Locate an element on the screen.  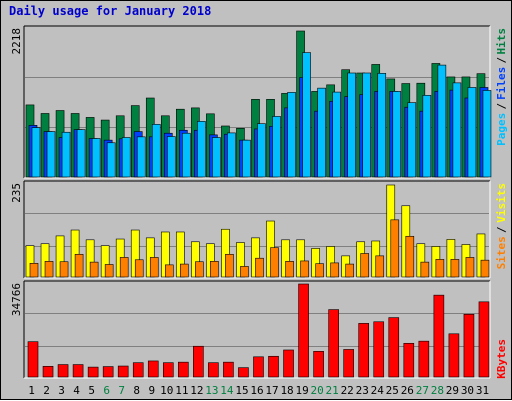
day-label: 3 is located at coordinates (61, 390).